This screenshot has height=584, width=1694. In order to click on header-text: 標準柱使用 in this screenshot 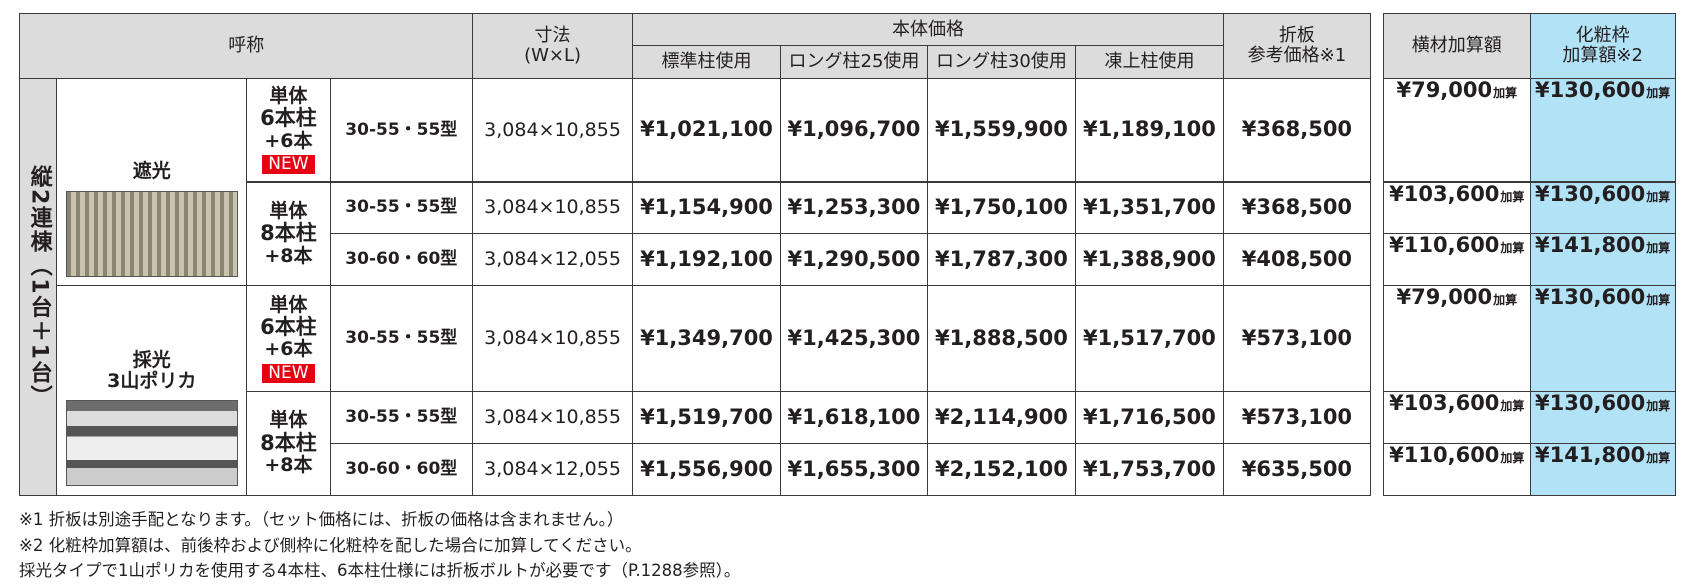, I will do `click(706, 61)`.